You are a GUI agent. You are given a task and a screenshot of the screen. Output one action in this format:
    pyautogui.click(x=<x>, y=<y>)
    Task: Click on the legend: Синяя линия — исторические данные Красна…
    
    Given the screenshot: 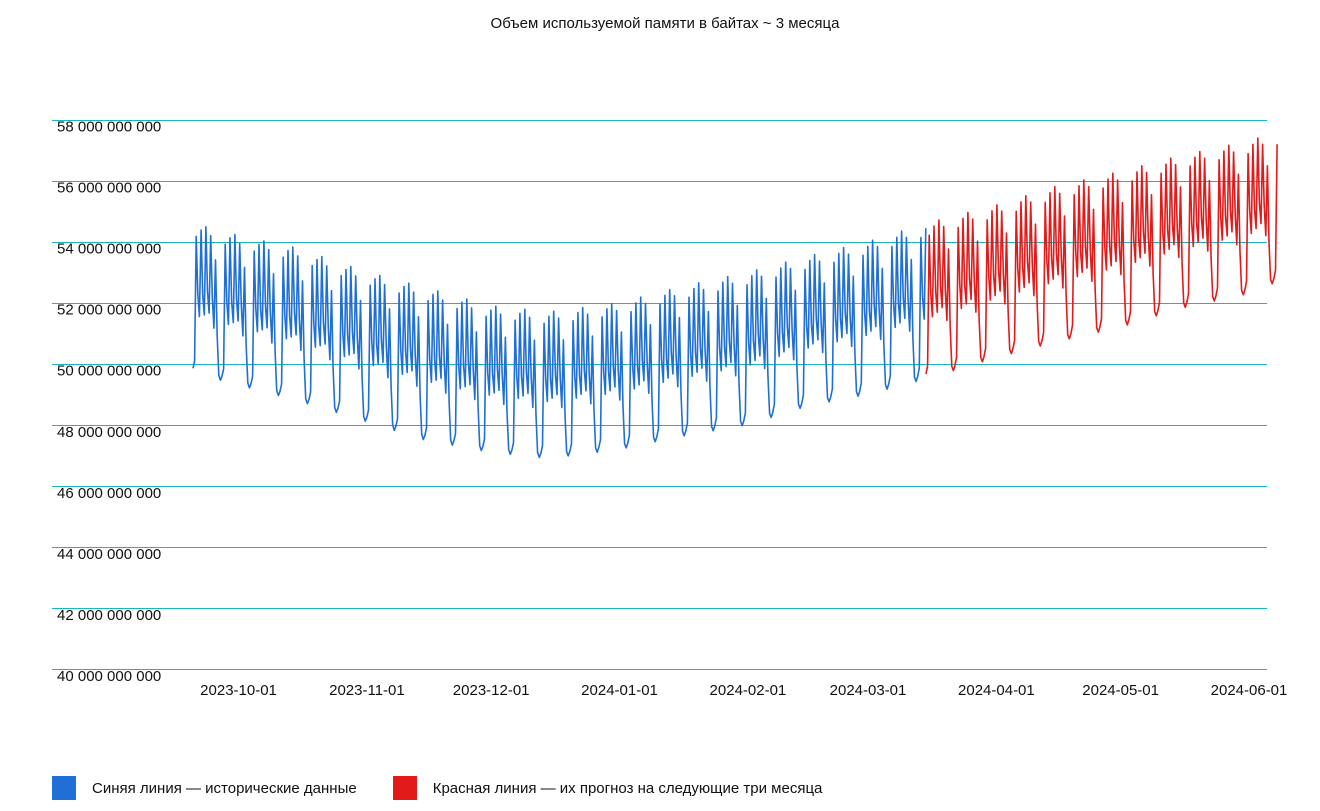 What is the action you would take?
    pyautogui.click(x=455, y=788)
    